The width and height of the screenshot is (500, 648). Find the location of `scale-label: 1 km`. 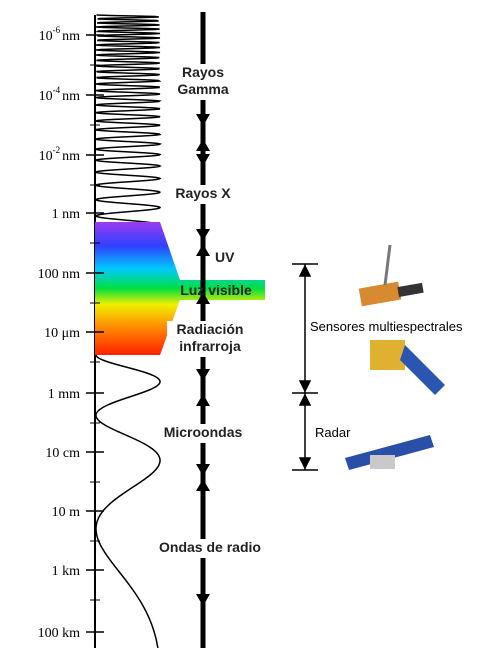

scale-label: 1 km is located at coordinates (66, 571).